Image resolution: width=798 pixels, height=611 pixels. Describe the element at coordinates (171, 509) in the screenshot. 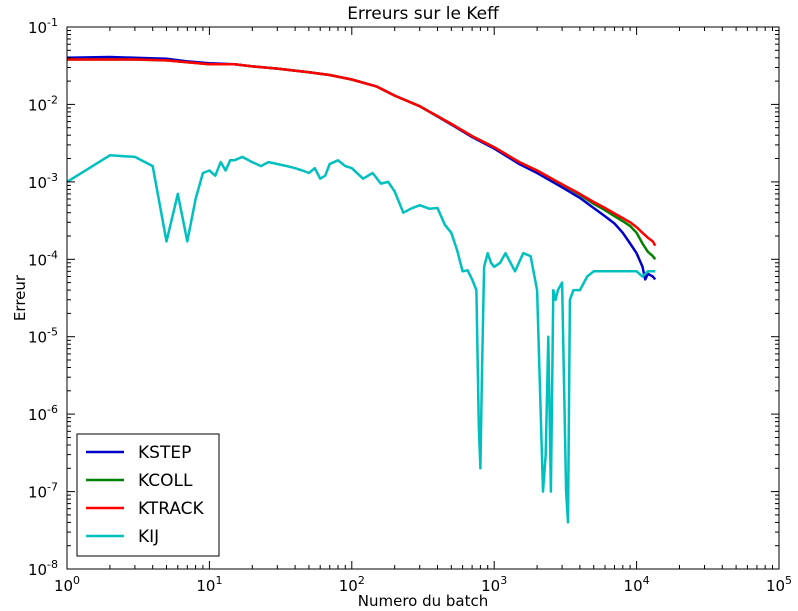

I see `legend-label-ktrack: KTRACK` at that location.